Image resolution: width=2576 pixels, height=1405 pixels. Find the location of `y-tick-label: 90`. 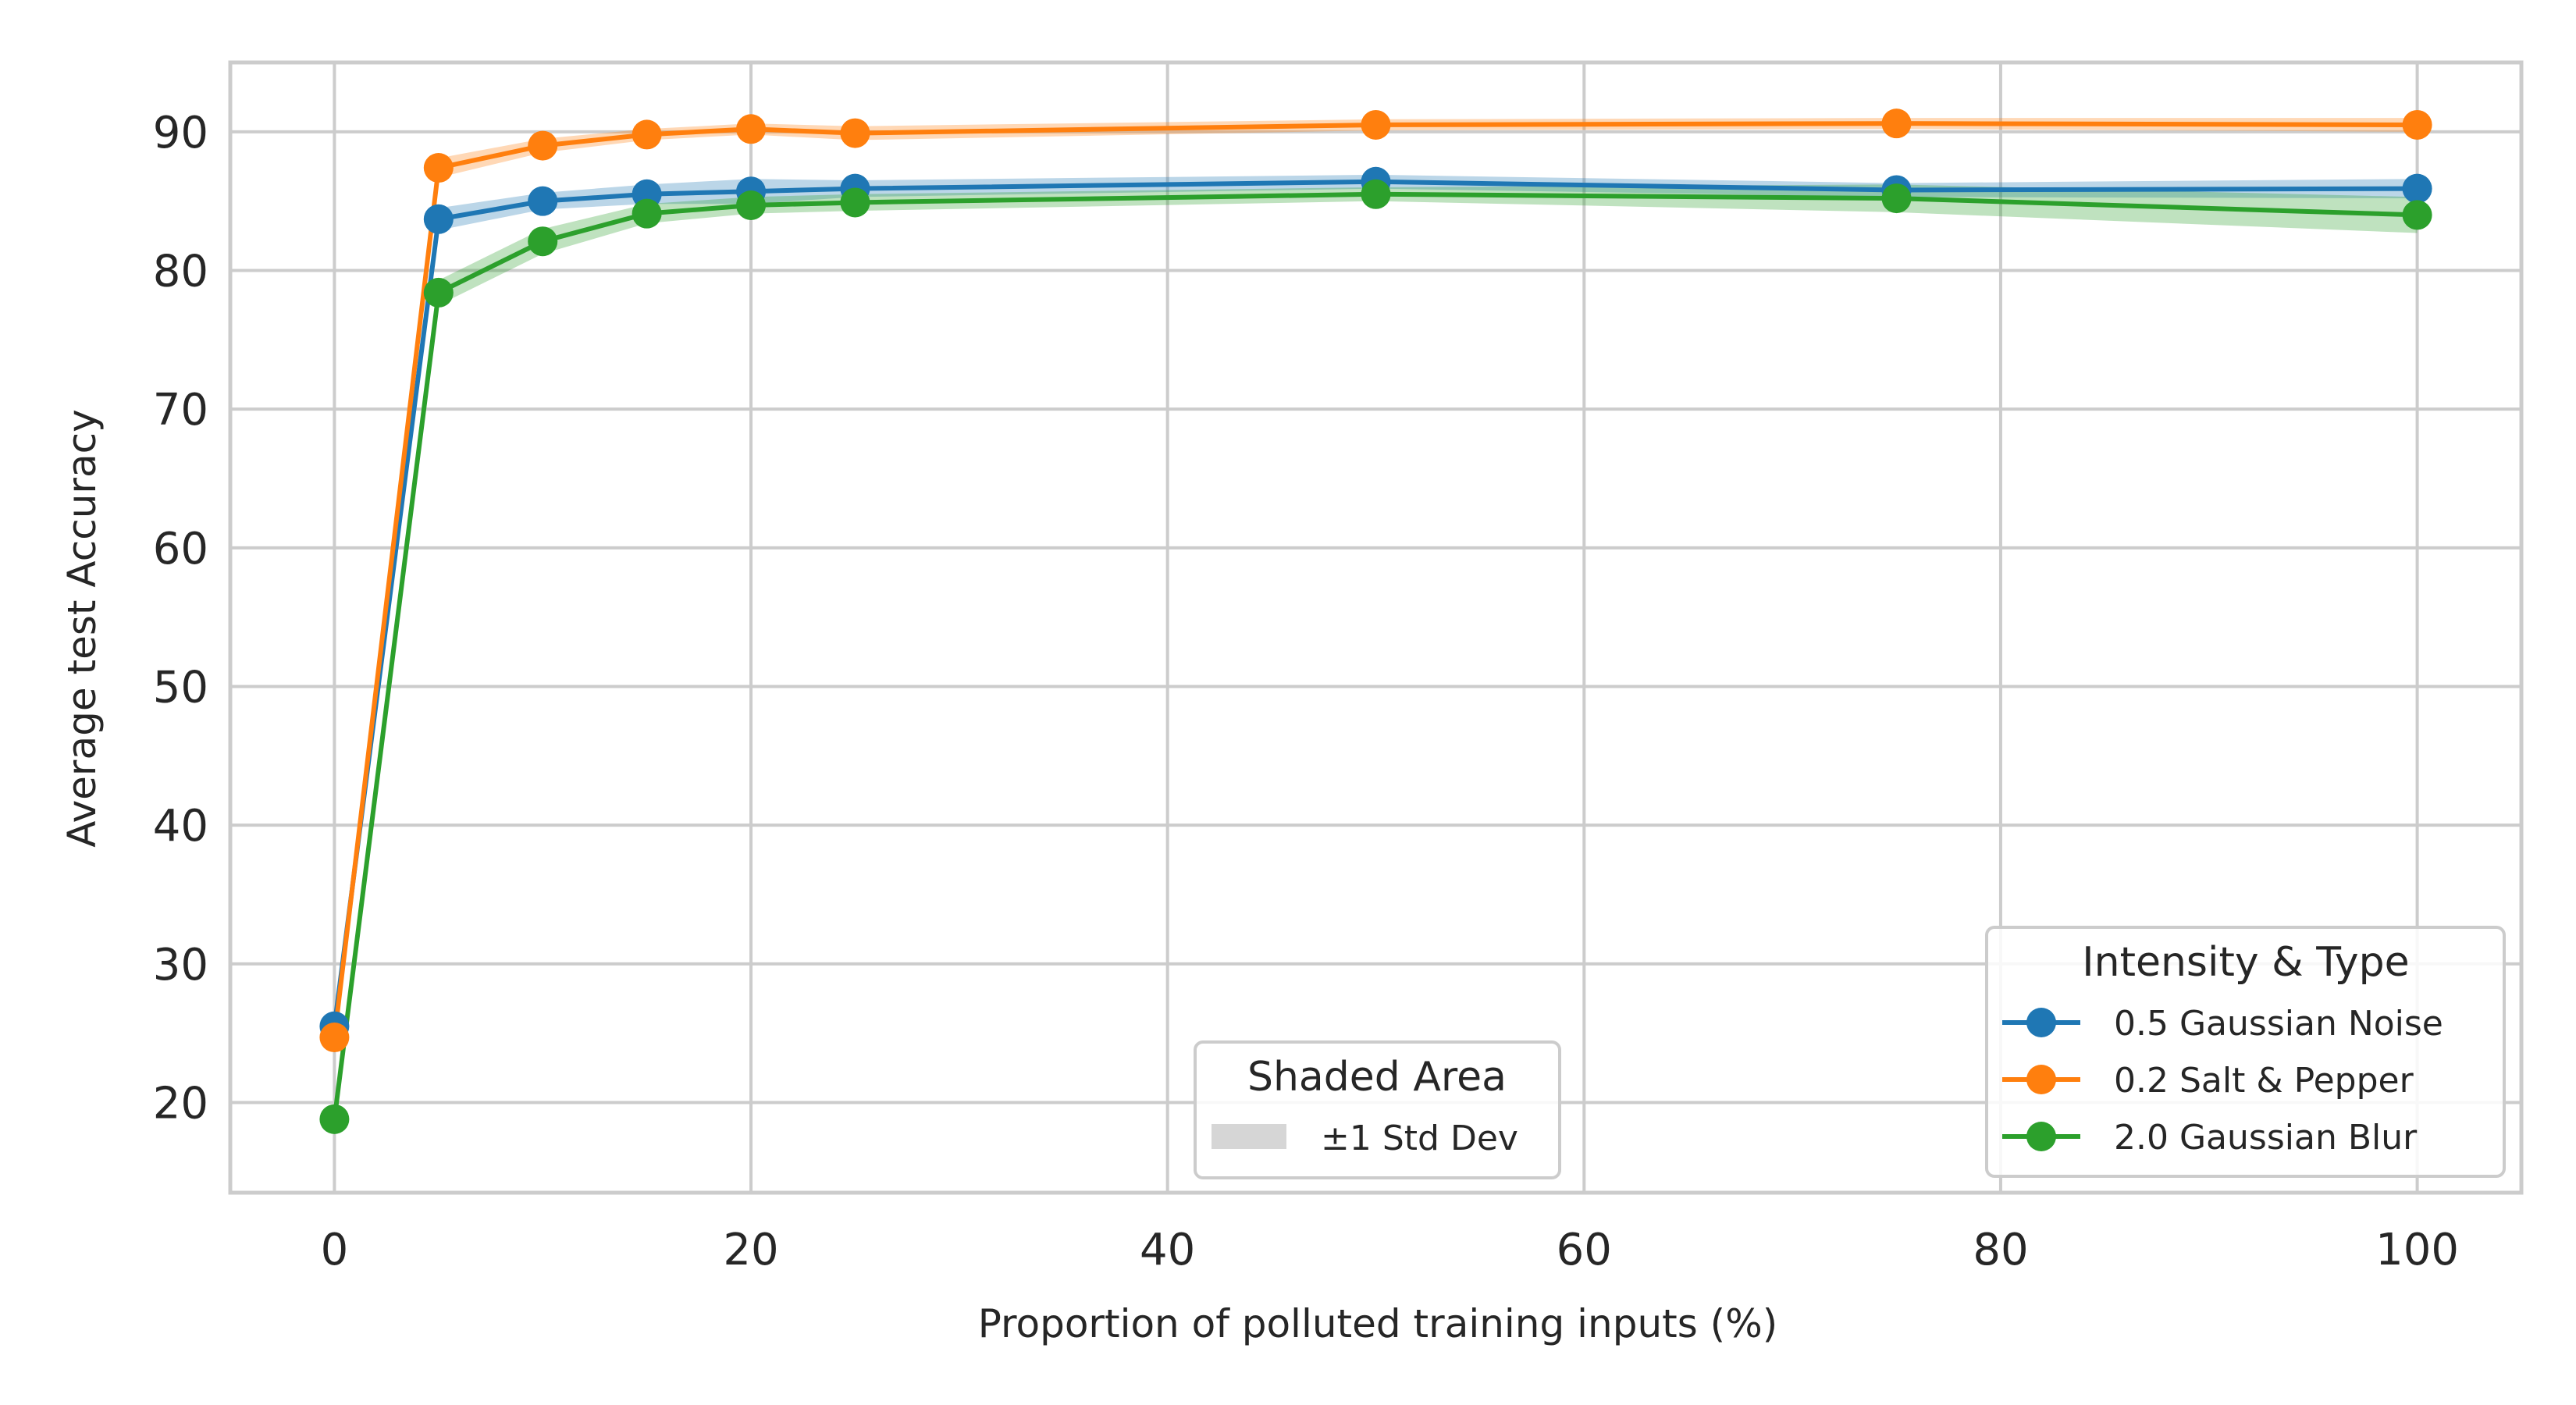

y-tick-label: 90 is located at coordinates (180, 133).